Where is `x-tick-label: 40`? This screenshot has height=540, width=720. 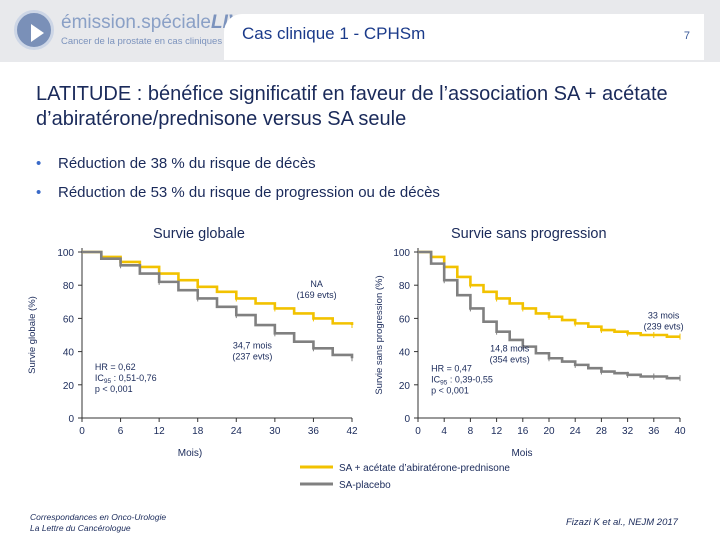 x-tick-label: 40 is located at coordinates (680, 431).